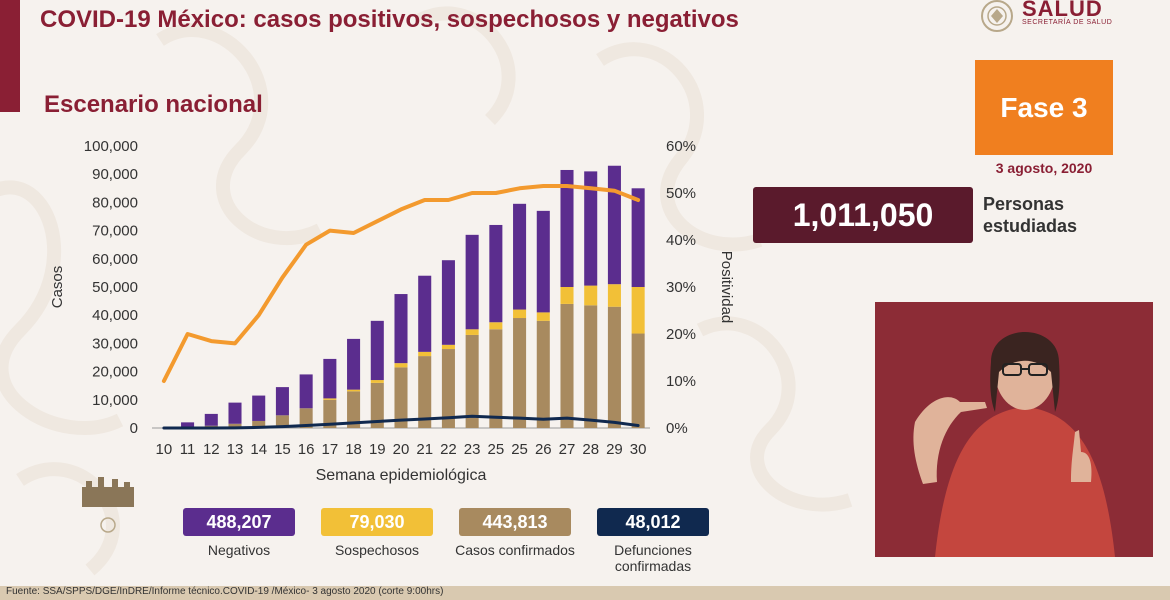  What do you see at coordinates (115, 287) in the screenshot?
I see `y-tick-label: 50,000` at bounding box center [115, 287].